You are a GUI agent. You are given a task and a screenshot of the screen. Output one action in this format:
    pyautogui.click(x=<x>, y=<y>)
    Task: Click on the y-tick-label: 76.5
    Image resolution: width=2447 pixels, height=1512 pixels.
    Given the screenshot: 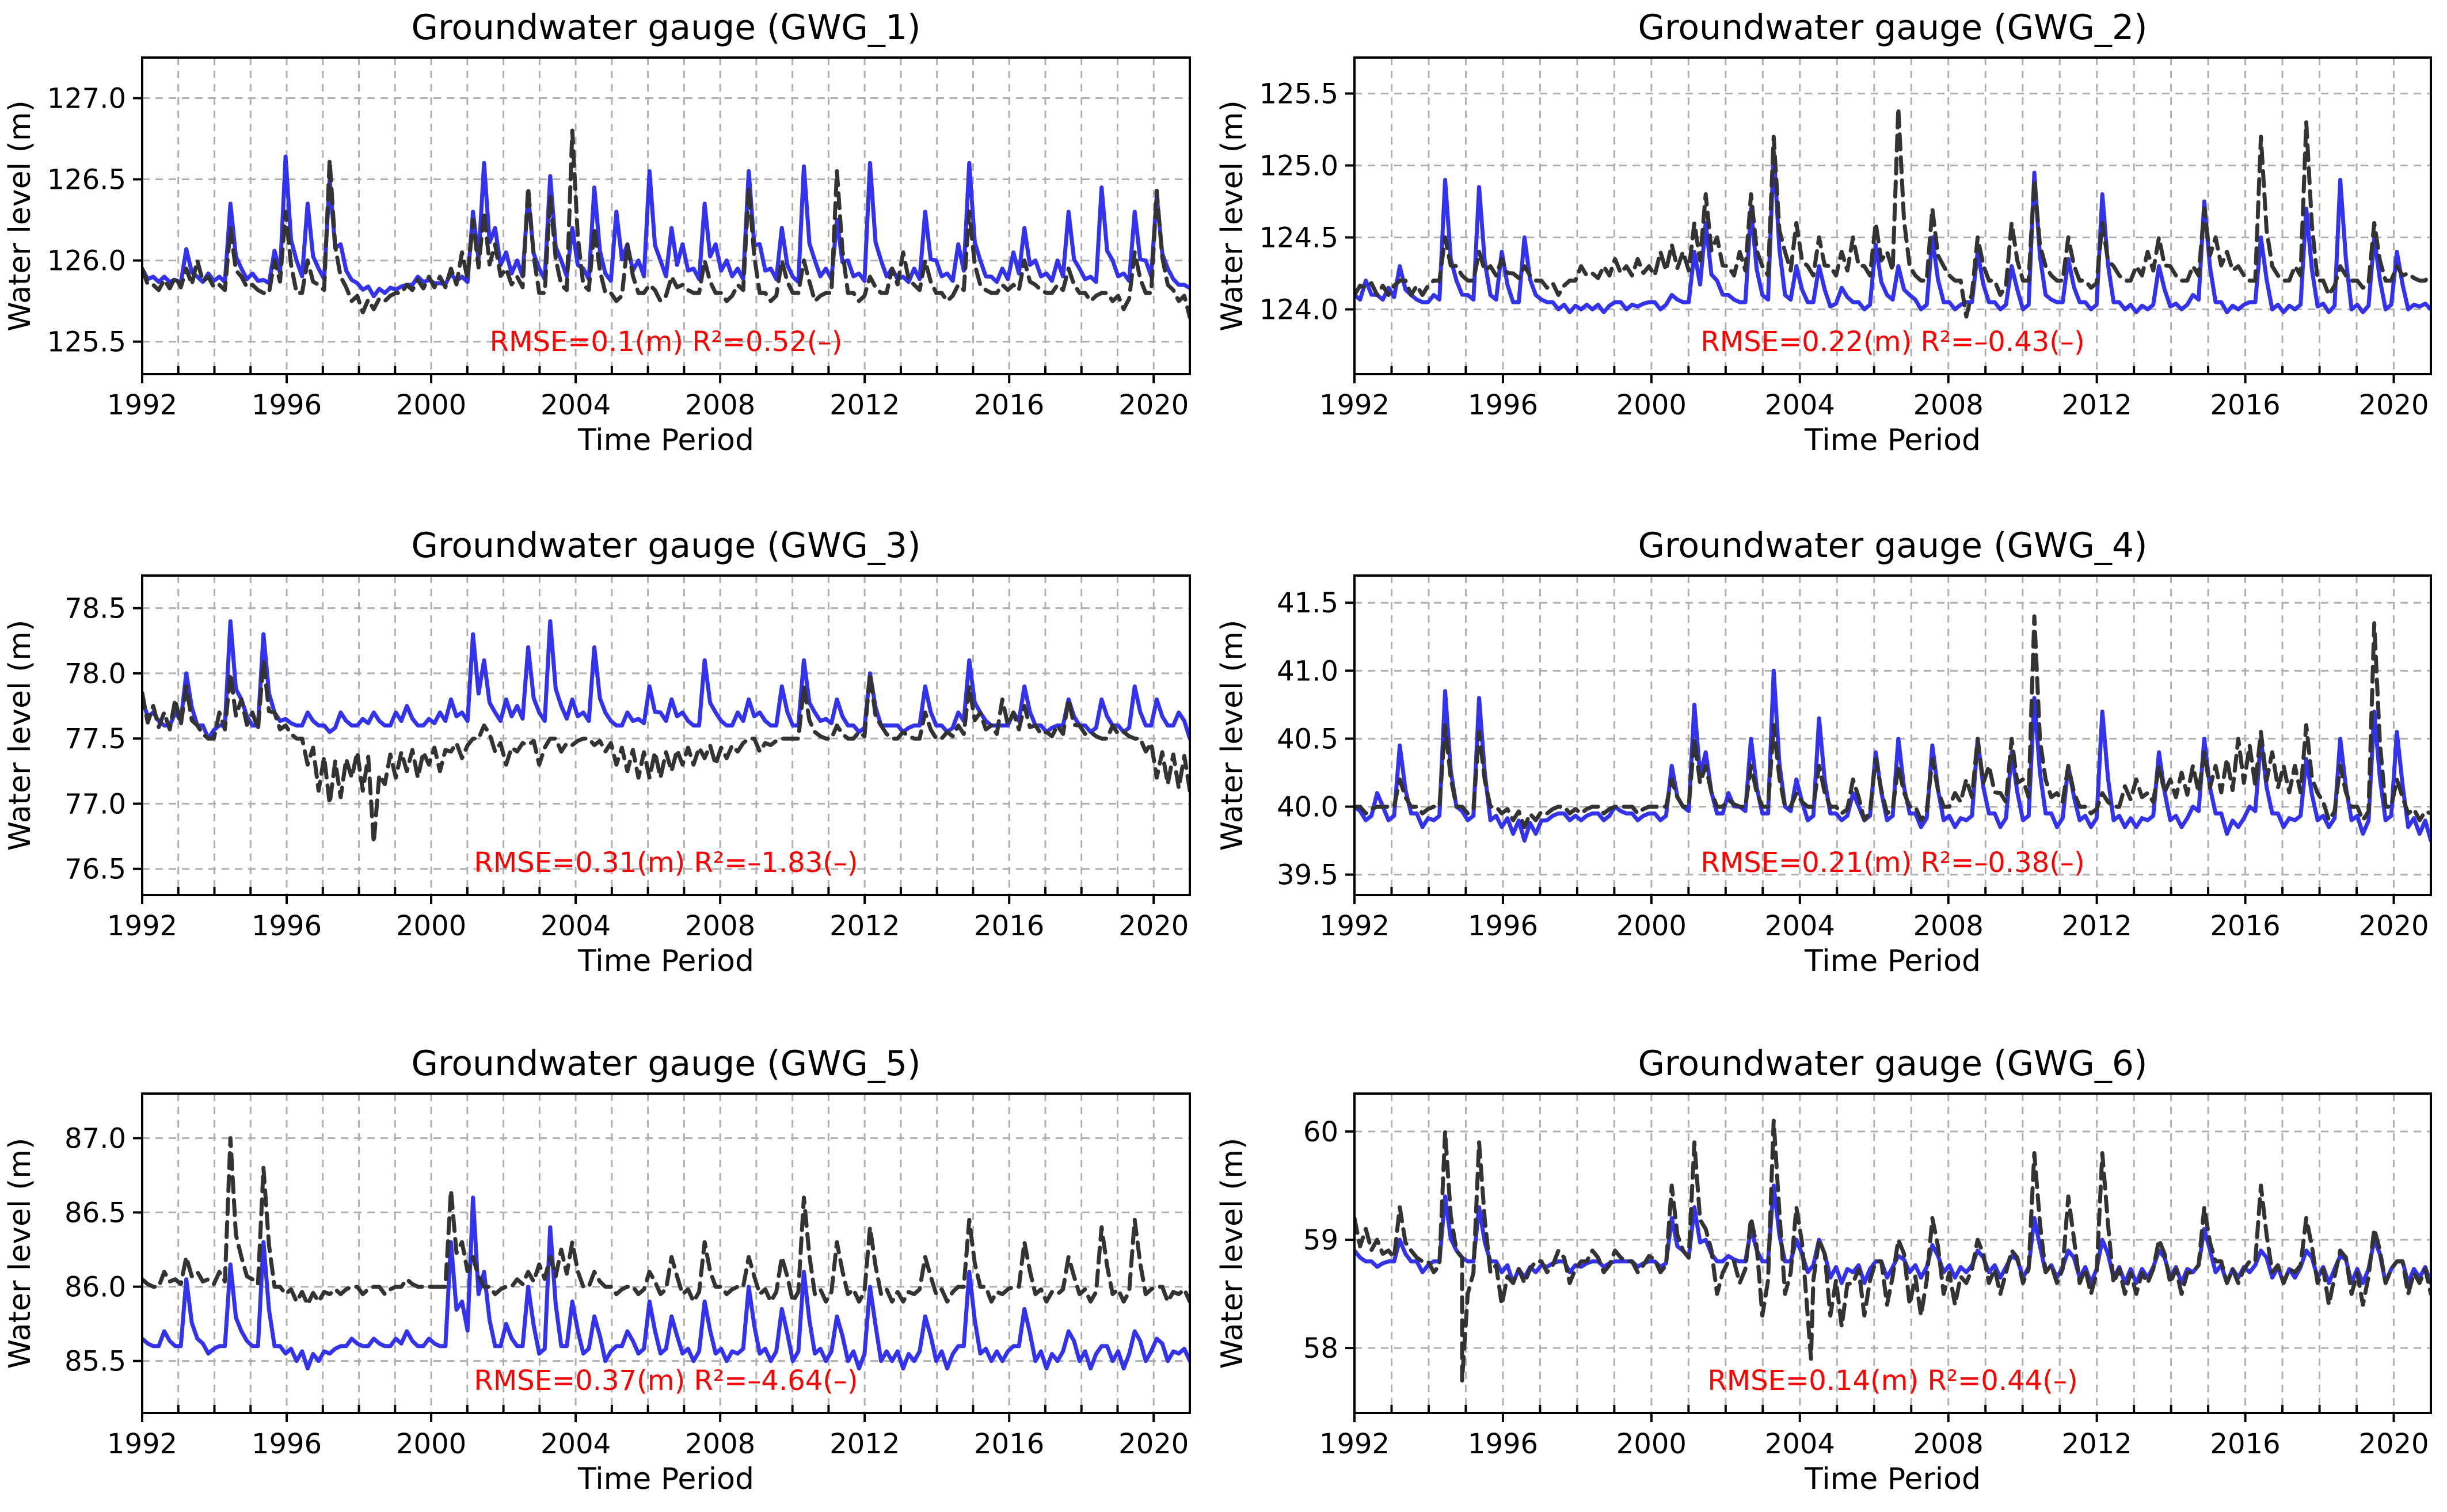 What is the action you would take?
    pyautogui.click(x=95, y=870)
    